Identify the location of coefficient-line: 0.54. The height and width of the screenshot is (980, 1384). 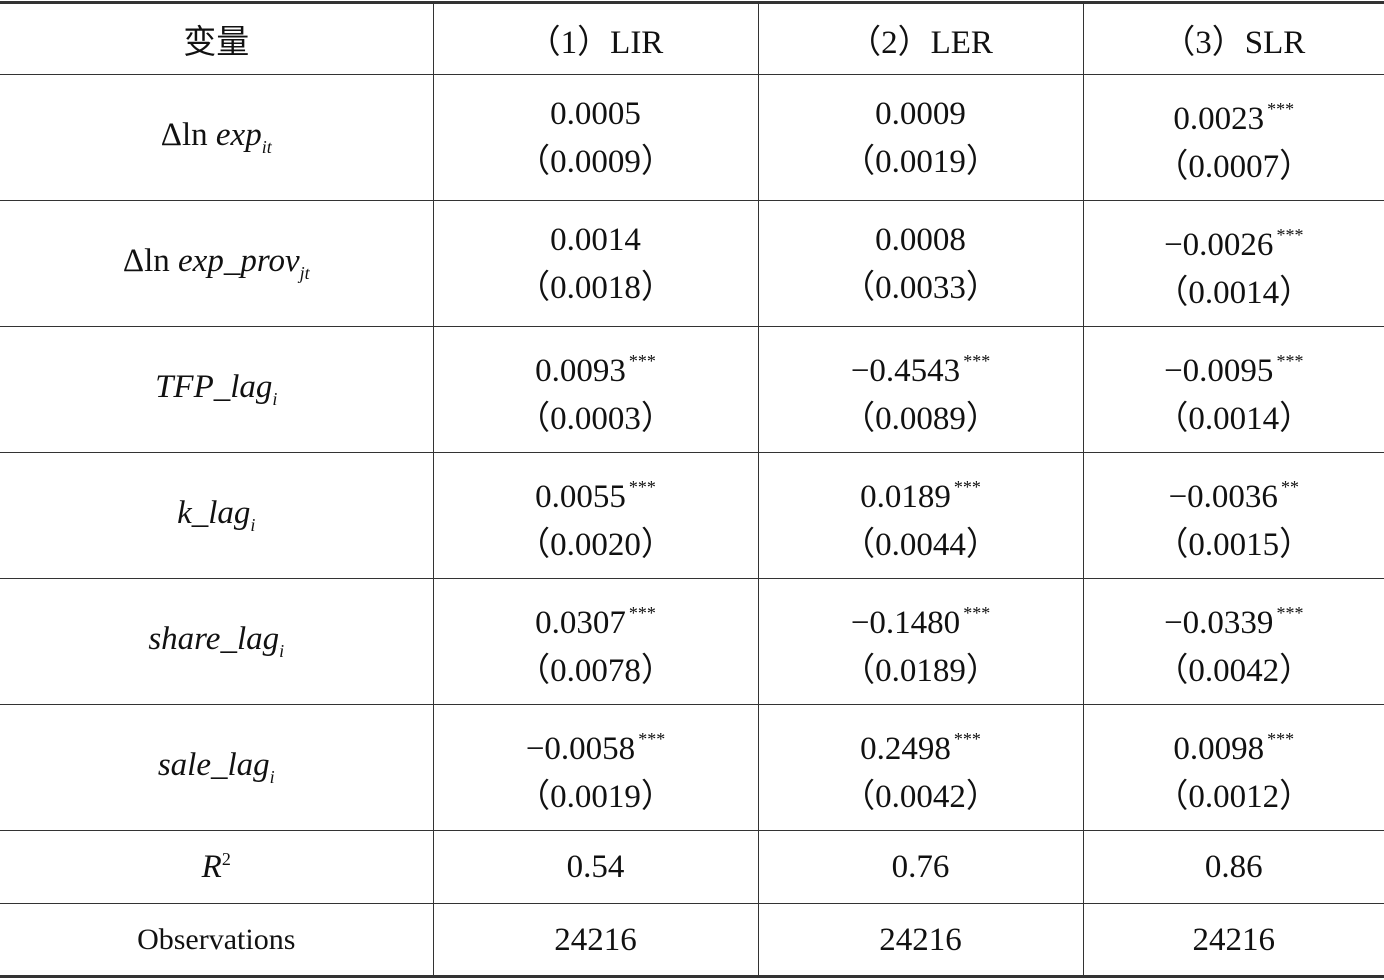
(596, 867).